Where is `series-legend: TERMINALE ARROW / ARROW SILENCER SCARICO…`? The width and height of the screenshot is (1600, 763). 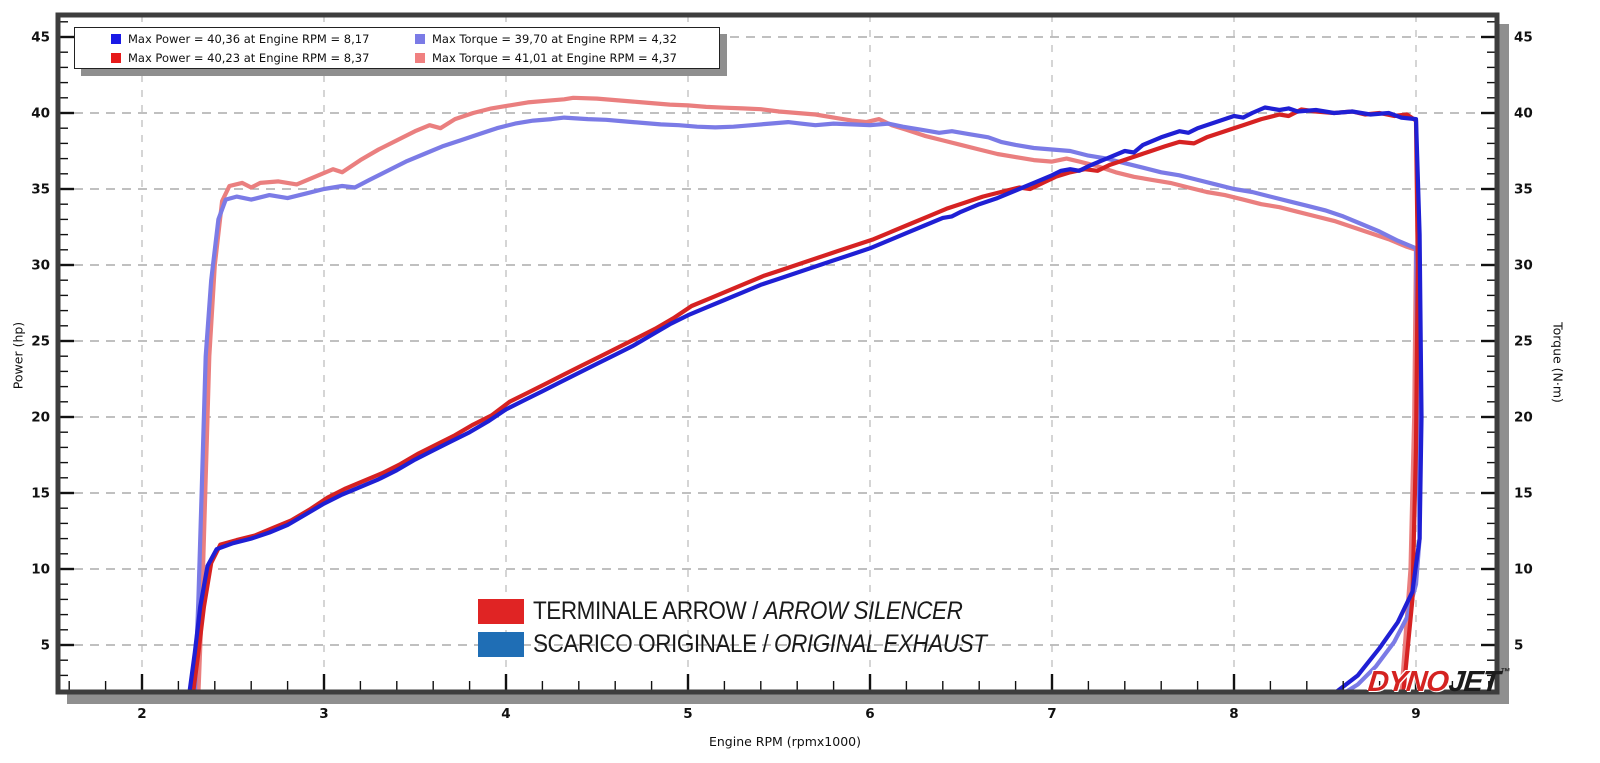
series-legend: TERMINALE ARROW / ARROW SILENCER SCARICO… is located at coordinates (757, 630).